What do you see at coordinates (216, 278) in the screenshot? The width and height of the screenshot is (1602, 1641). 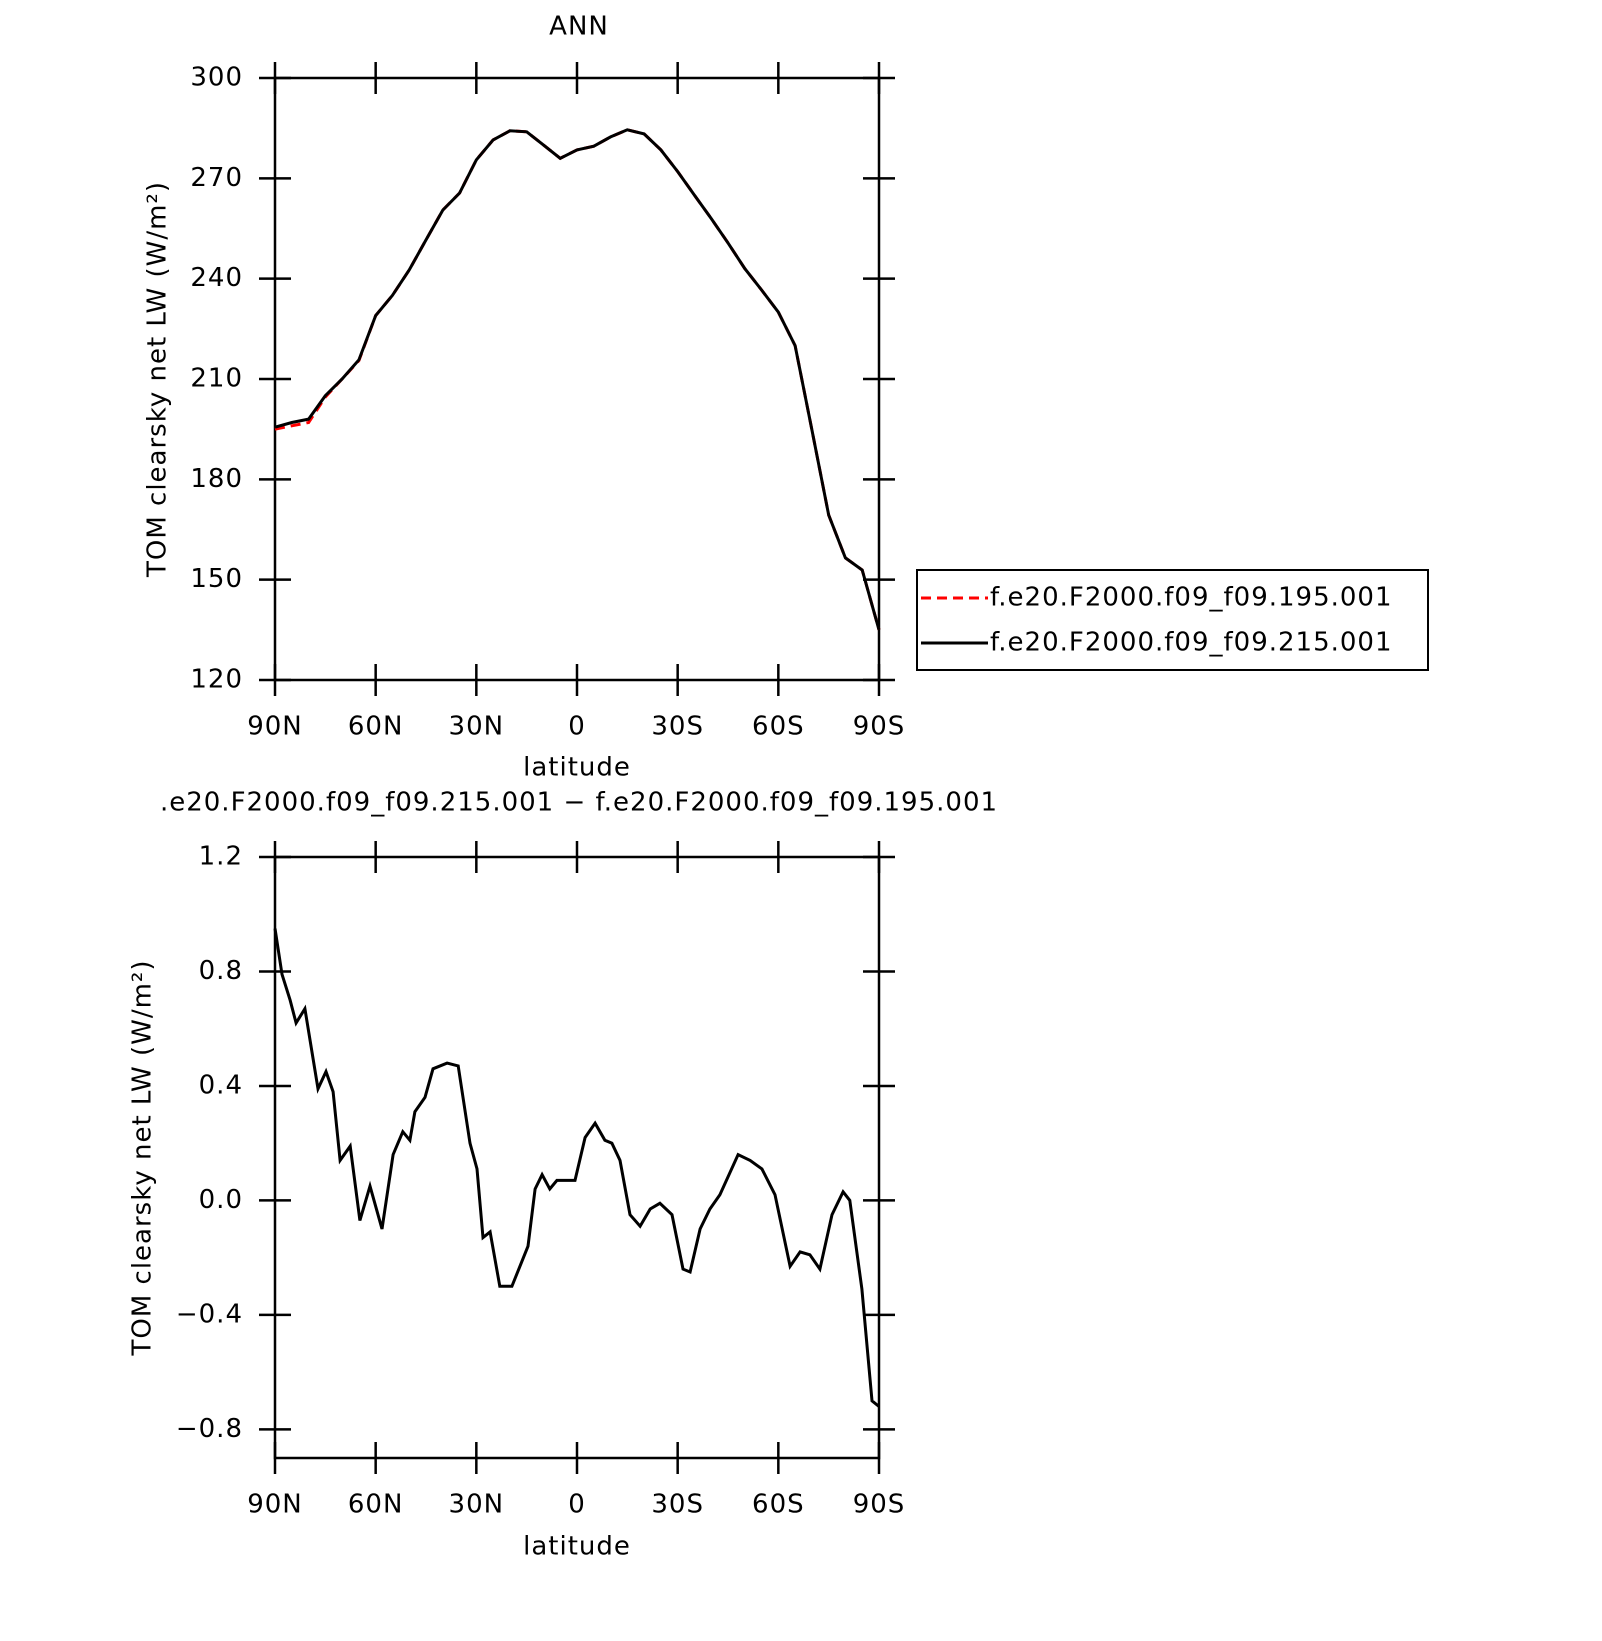 I see `y-tick-label: 240` at bounding box center [216, 278].